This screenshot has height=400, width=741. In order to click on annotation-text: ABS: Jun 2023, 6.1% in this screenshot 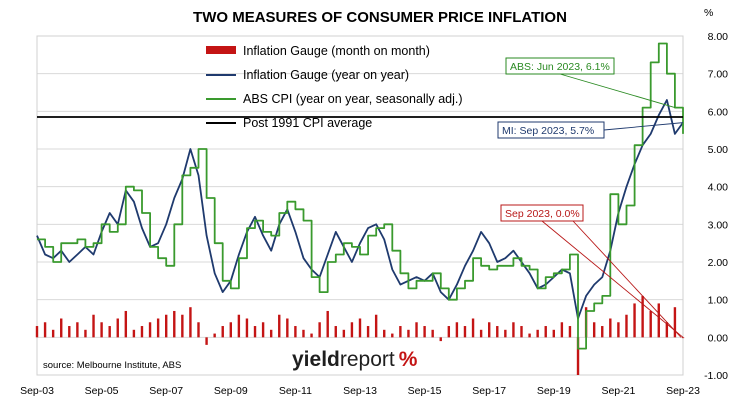, I will do `click(560, 67)`.